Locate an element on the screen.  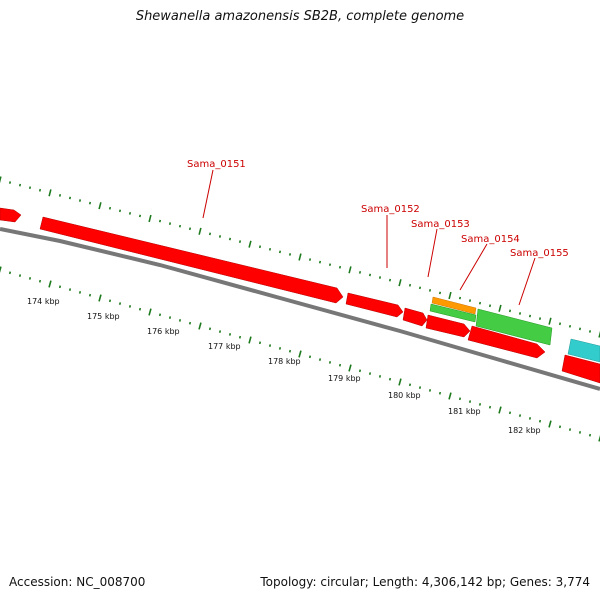
green-feature-large is located at coordinates (514, 327).